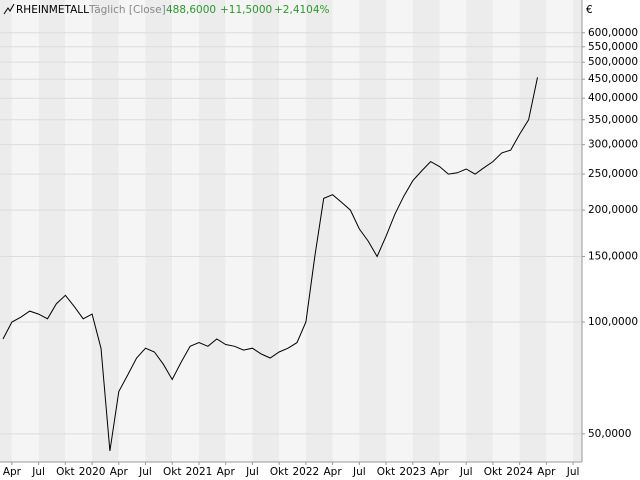  Describe the element at coordinates (191, 10) in the screenshot. I see `last-price: 488,6000` at that location.